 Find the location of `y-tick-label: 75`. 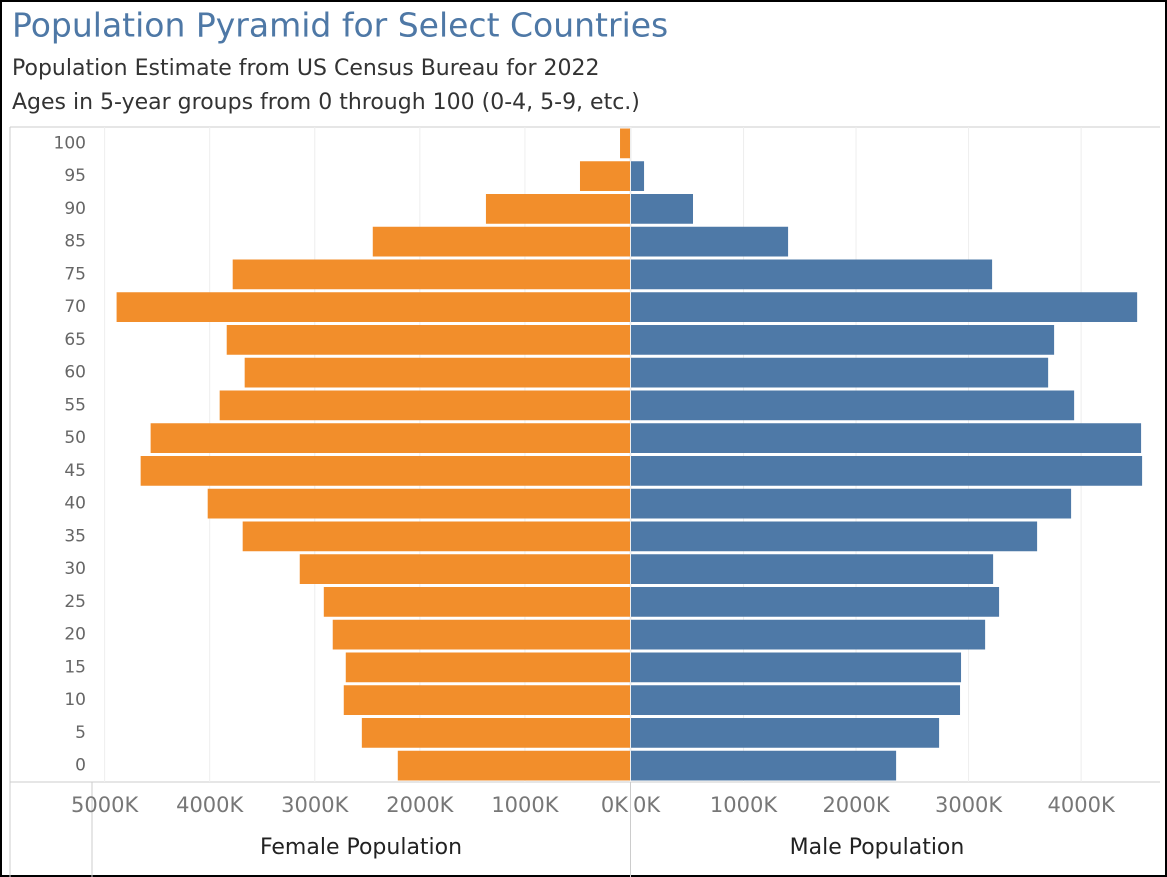

y-tick-label: 75 is located at coordinates (75, 274).